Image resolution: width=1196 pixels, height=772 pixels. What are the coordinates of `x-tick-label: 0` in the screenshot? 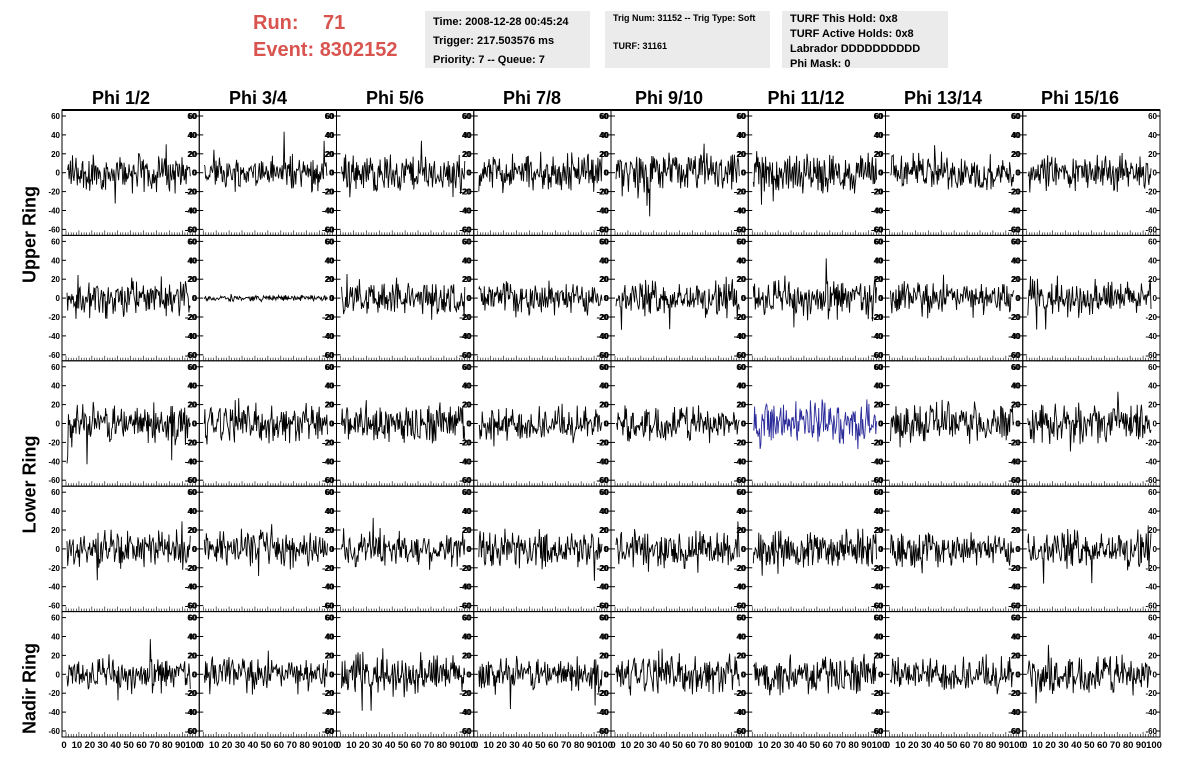 It's located at (750, 745).